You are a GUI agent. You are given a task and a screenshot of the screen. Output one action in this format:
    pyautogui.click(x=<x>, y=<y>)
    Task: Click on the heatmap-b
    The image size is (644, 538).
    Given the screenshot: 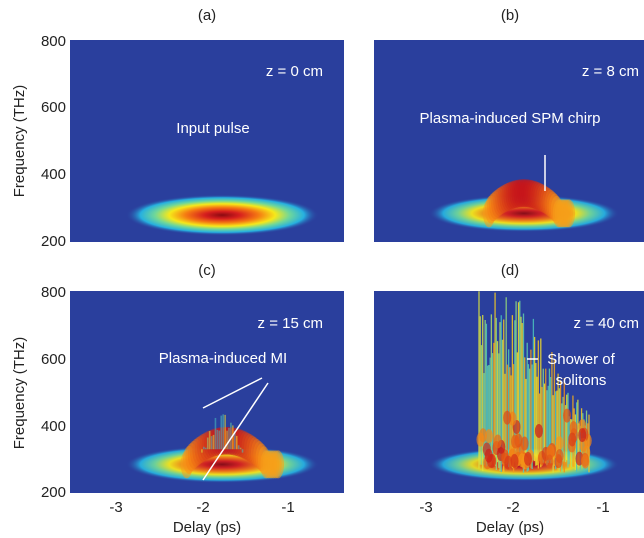 What is the action you would take?
    pyautogui.click(x=524, y=205)
    